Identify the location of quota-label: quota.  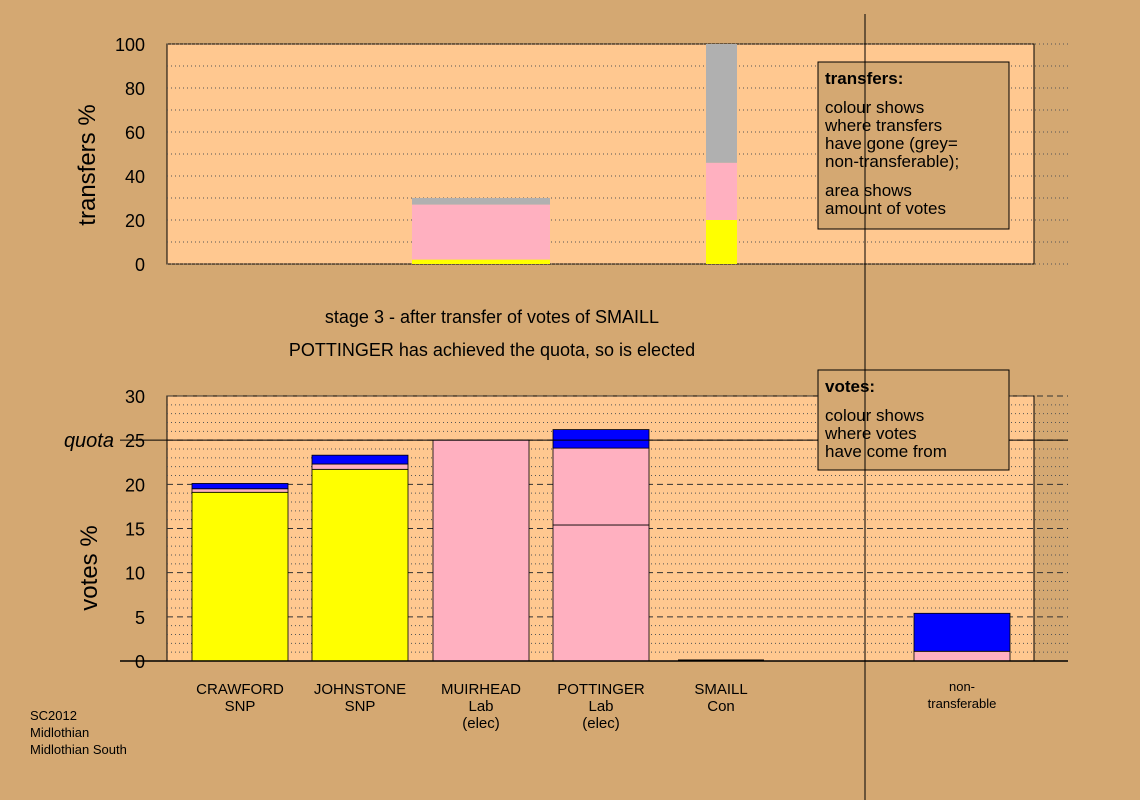
(89, 441).